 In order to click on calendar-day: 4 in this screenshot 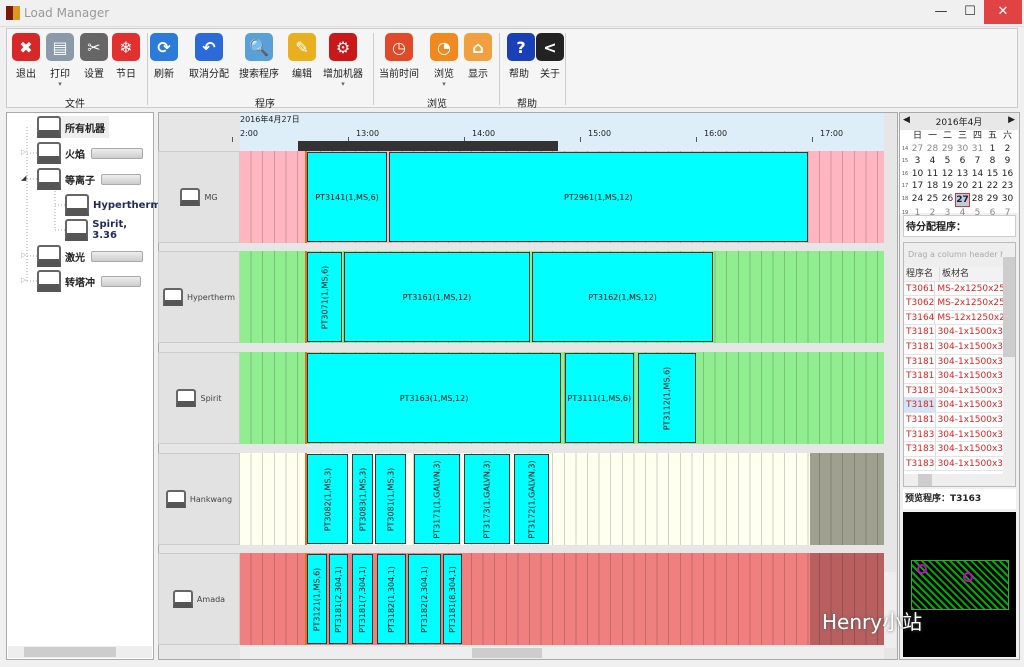, I will do `click(962, 213)`.